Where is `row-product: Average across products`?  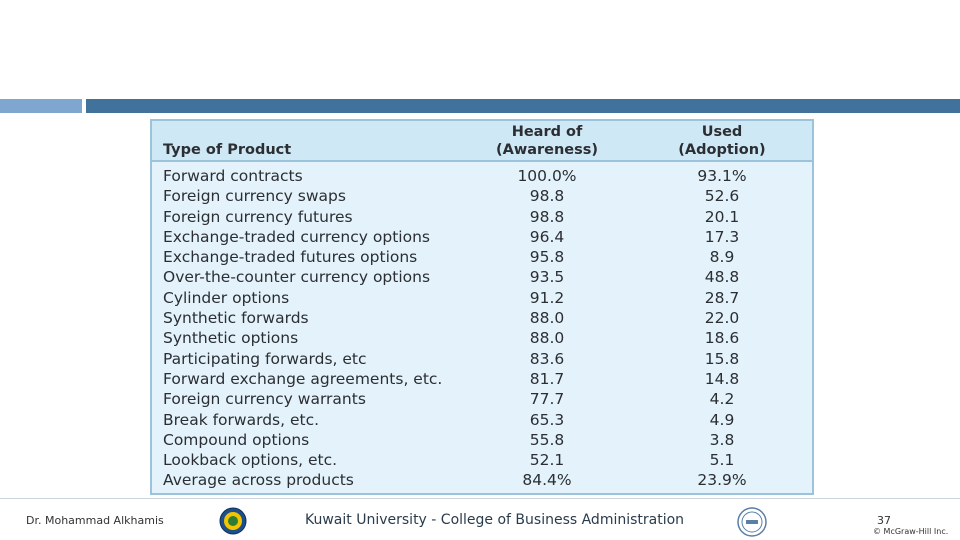 row-product: Average across products is located at coordinates (258, 480).